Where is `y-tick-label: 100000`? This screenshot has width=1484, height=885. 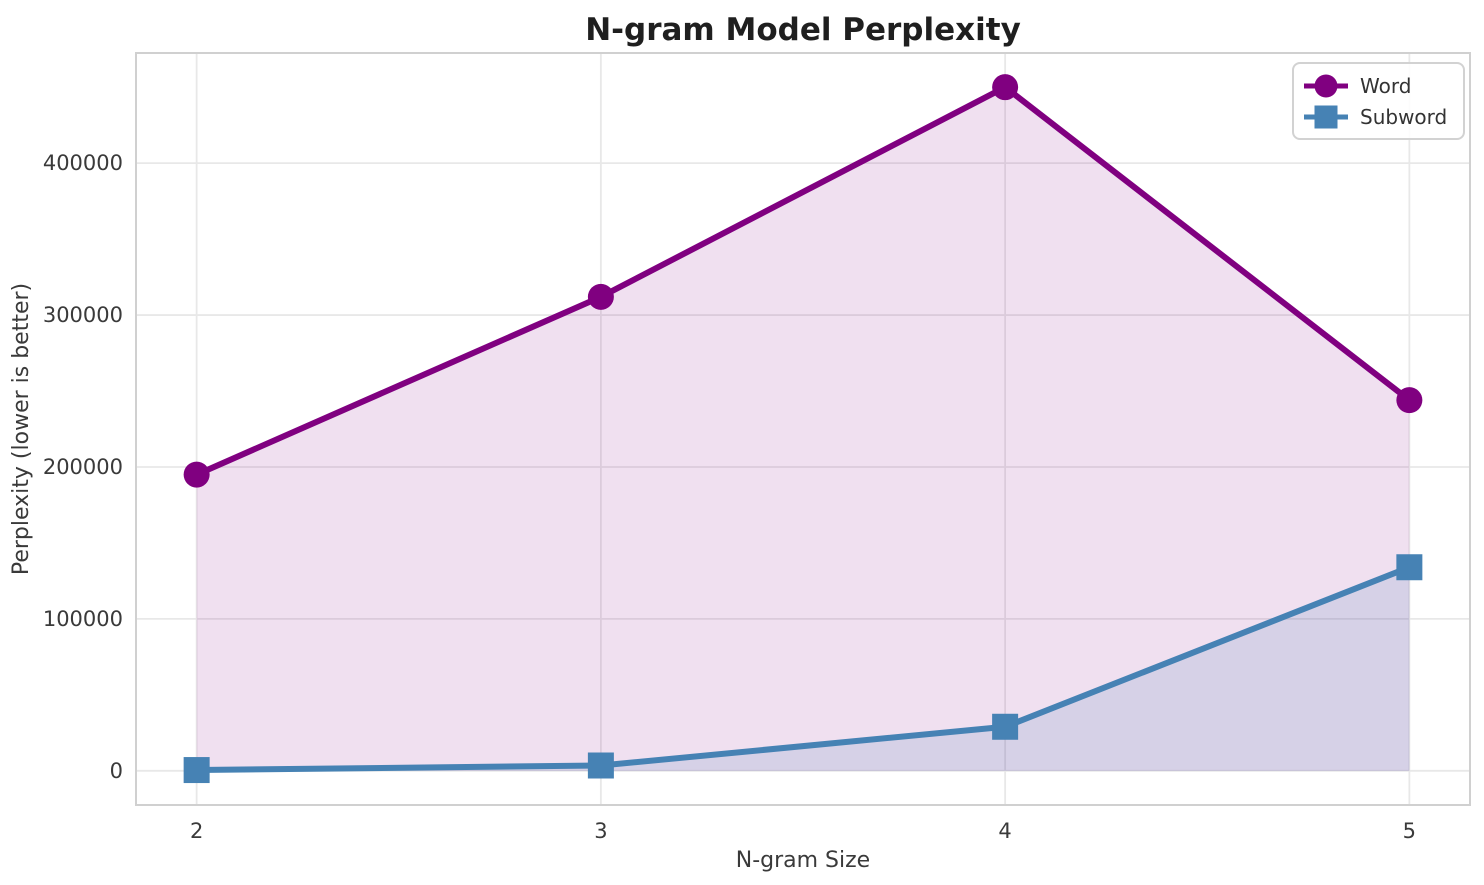
y-tick-label: 100000 is located at coordinates (83, 619).